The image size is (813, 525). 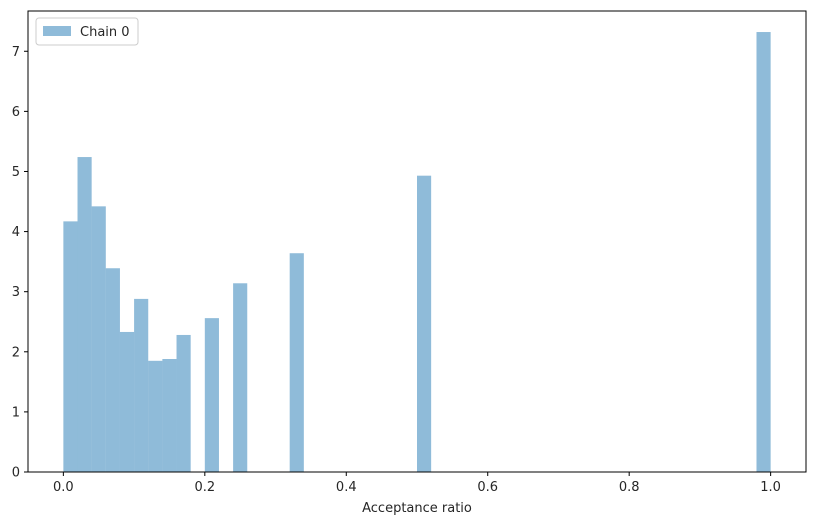 I want to click on x-tick-label: 1.0, so click(x=770, y=487).